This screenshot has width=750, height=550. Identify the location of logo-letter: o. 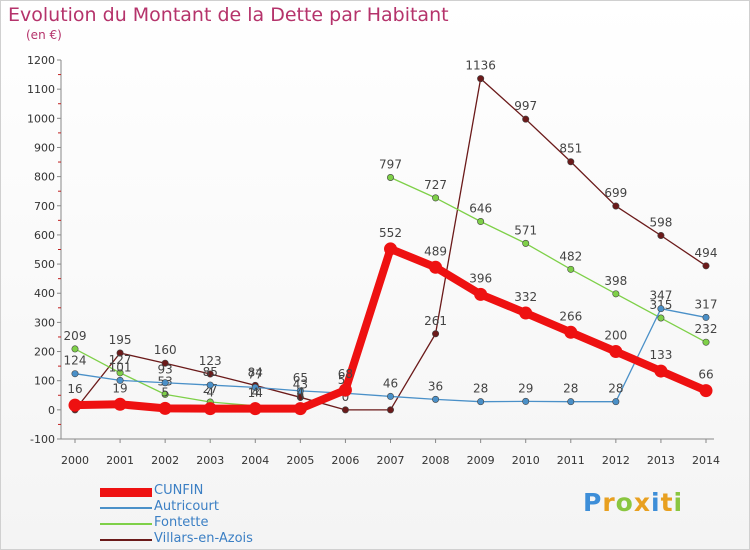
(624, 502).